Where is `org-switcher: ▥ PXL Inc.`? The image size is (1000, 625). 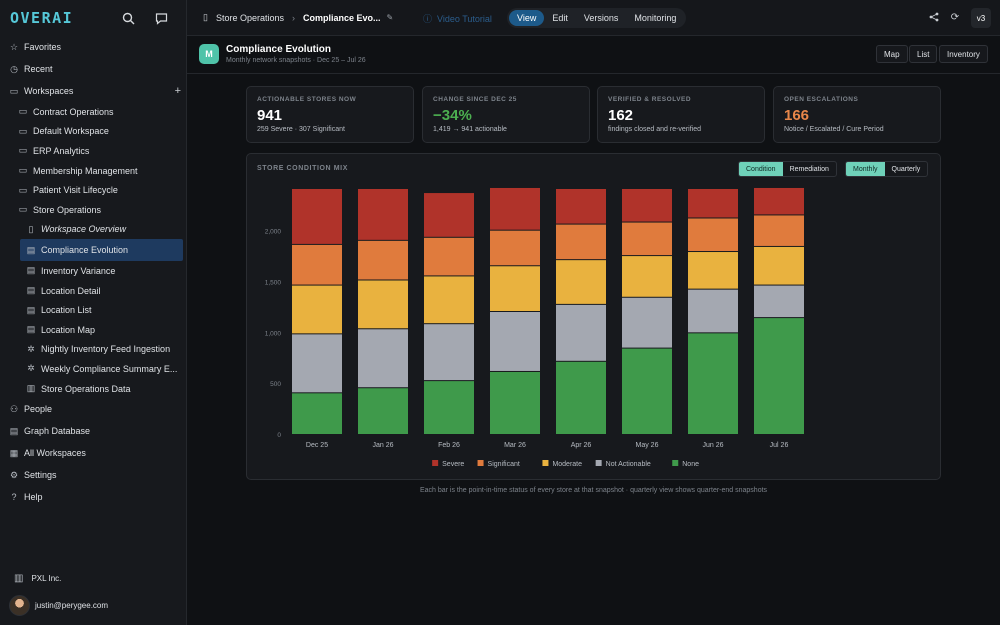 org-switcher: ▥ PXL Inc. is located at coordinates (37, 578).